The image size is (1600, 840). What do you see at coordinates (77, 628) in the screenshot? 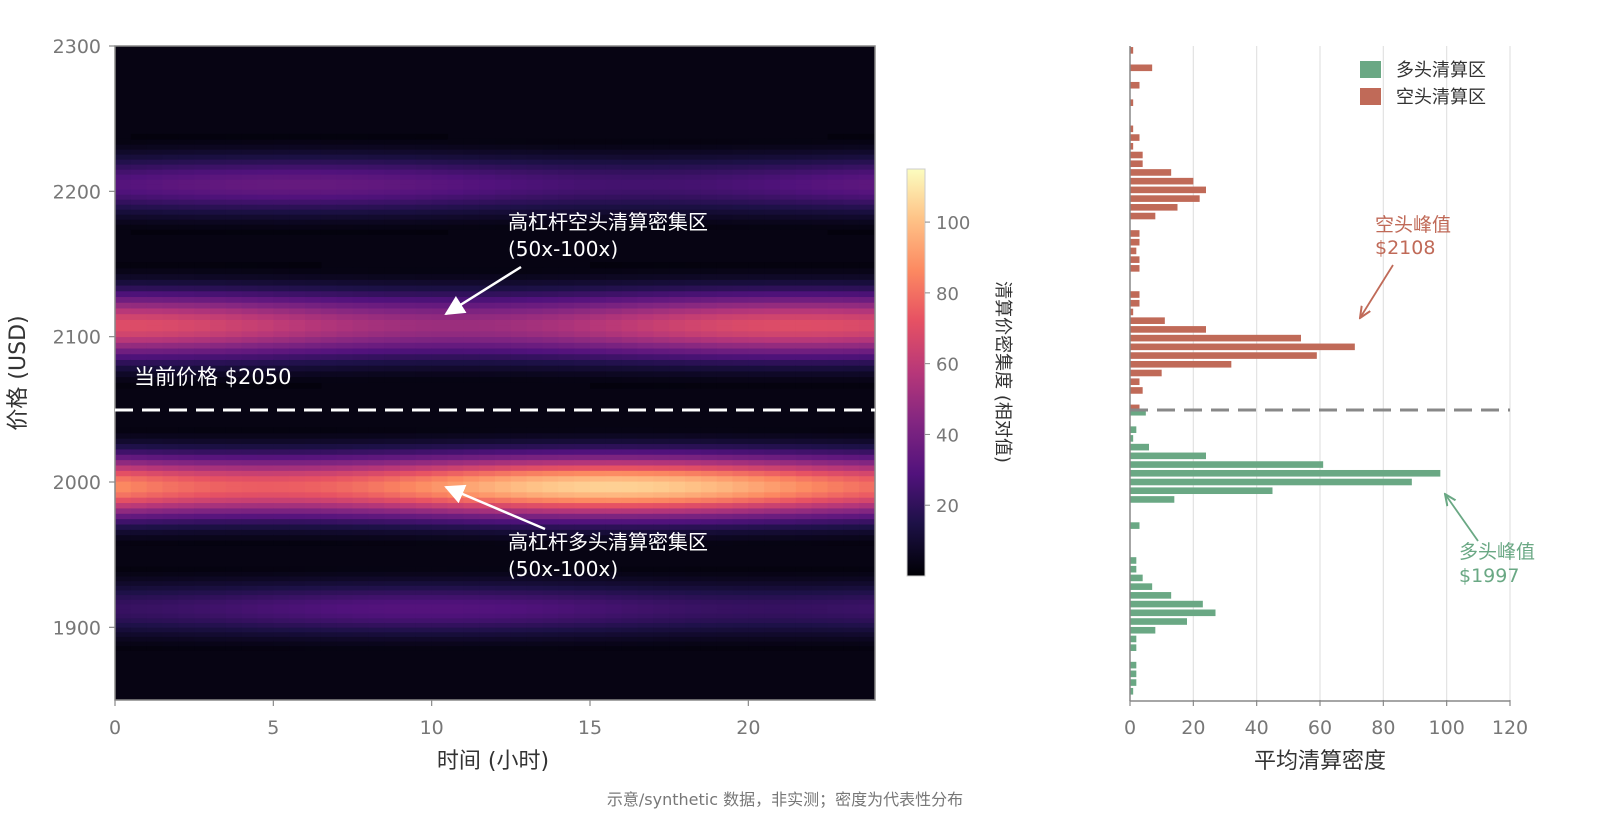
I see `y-tick-label: 1900` at bounding box center [77, 628].